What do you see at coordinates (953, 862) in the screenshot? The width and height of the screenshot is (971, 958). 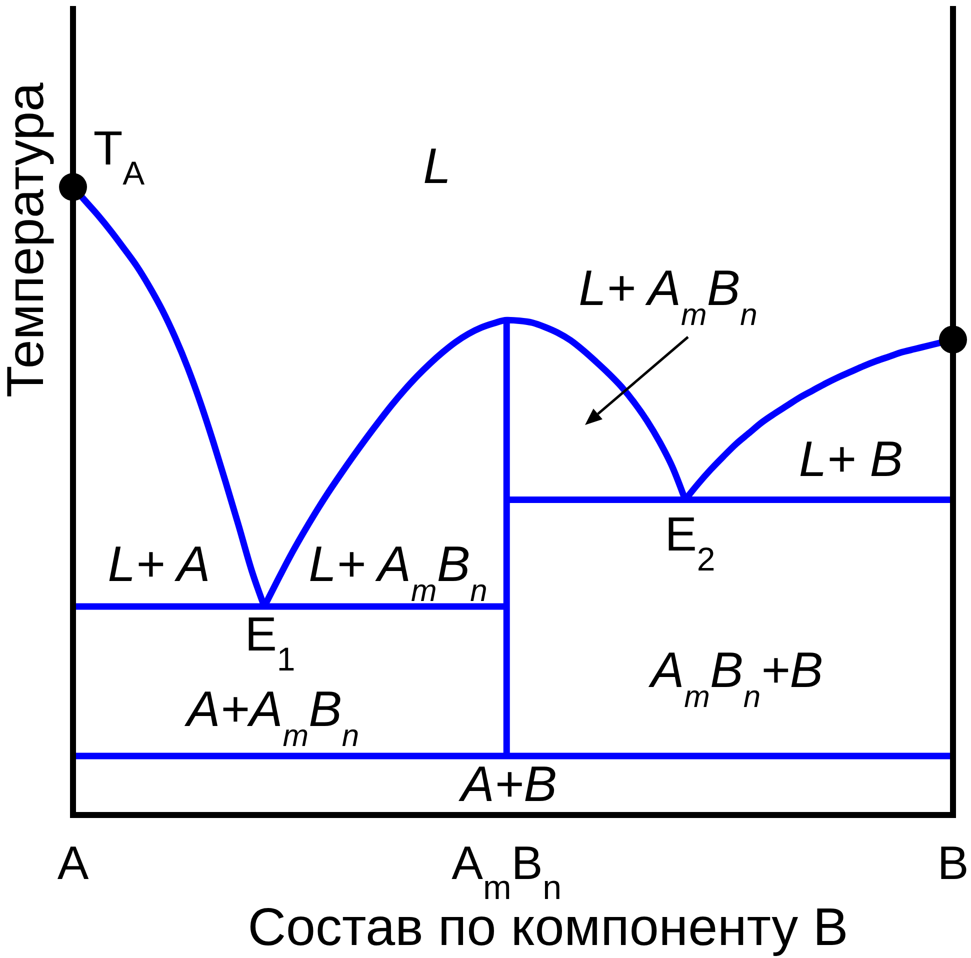 I see `x-tick-label: B` at bounding box center [953, 862].